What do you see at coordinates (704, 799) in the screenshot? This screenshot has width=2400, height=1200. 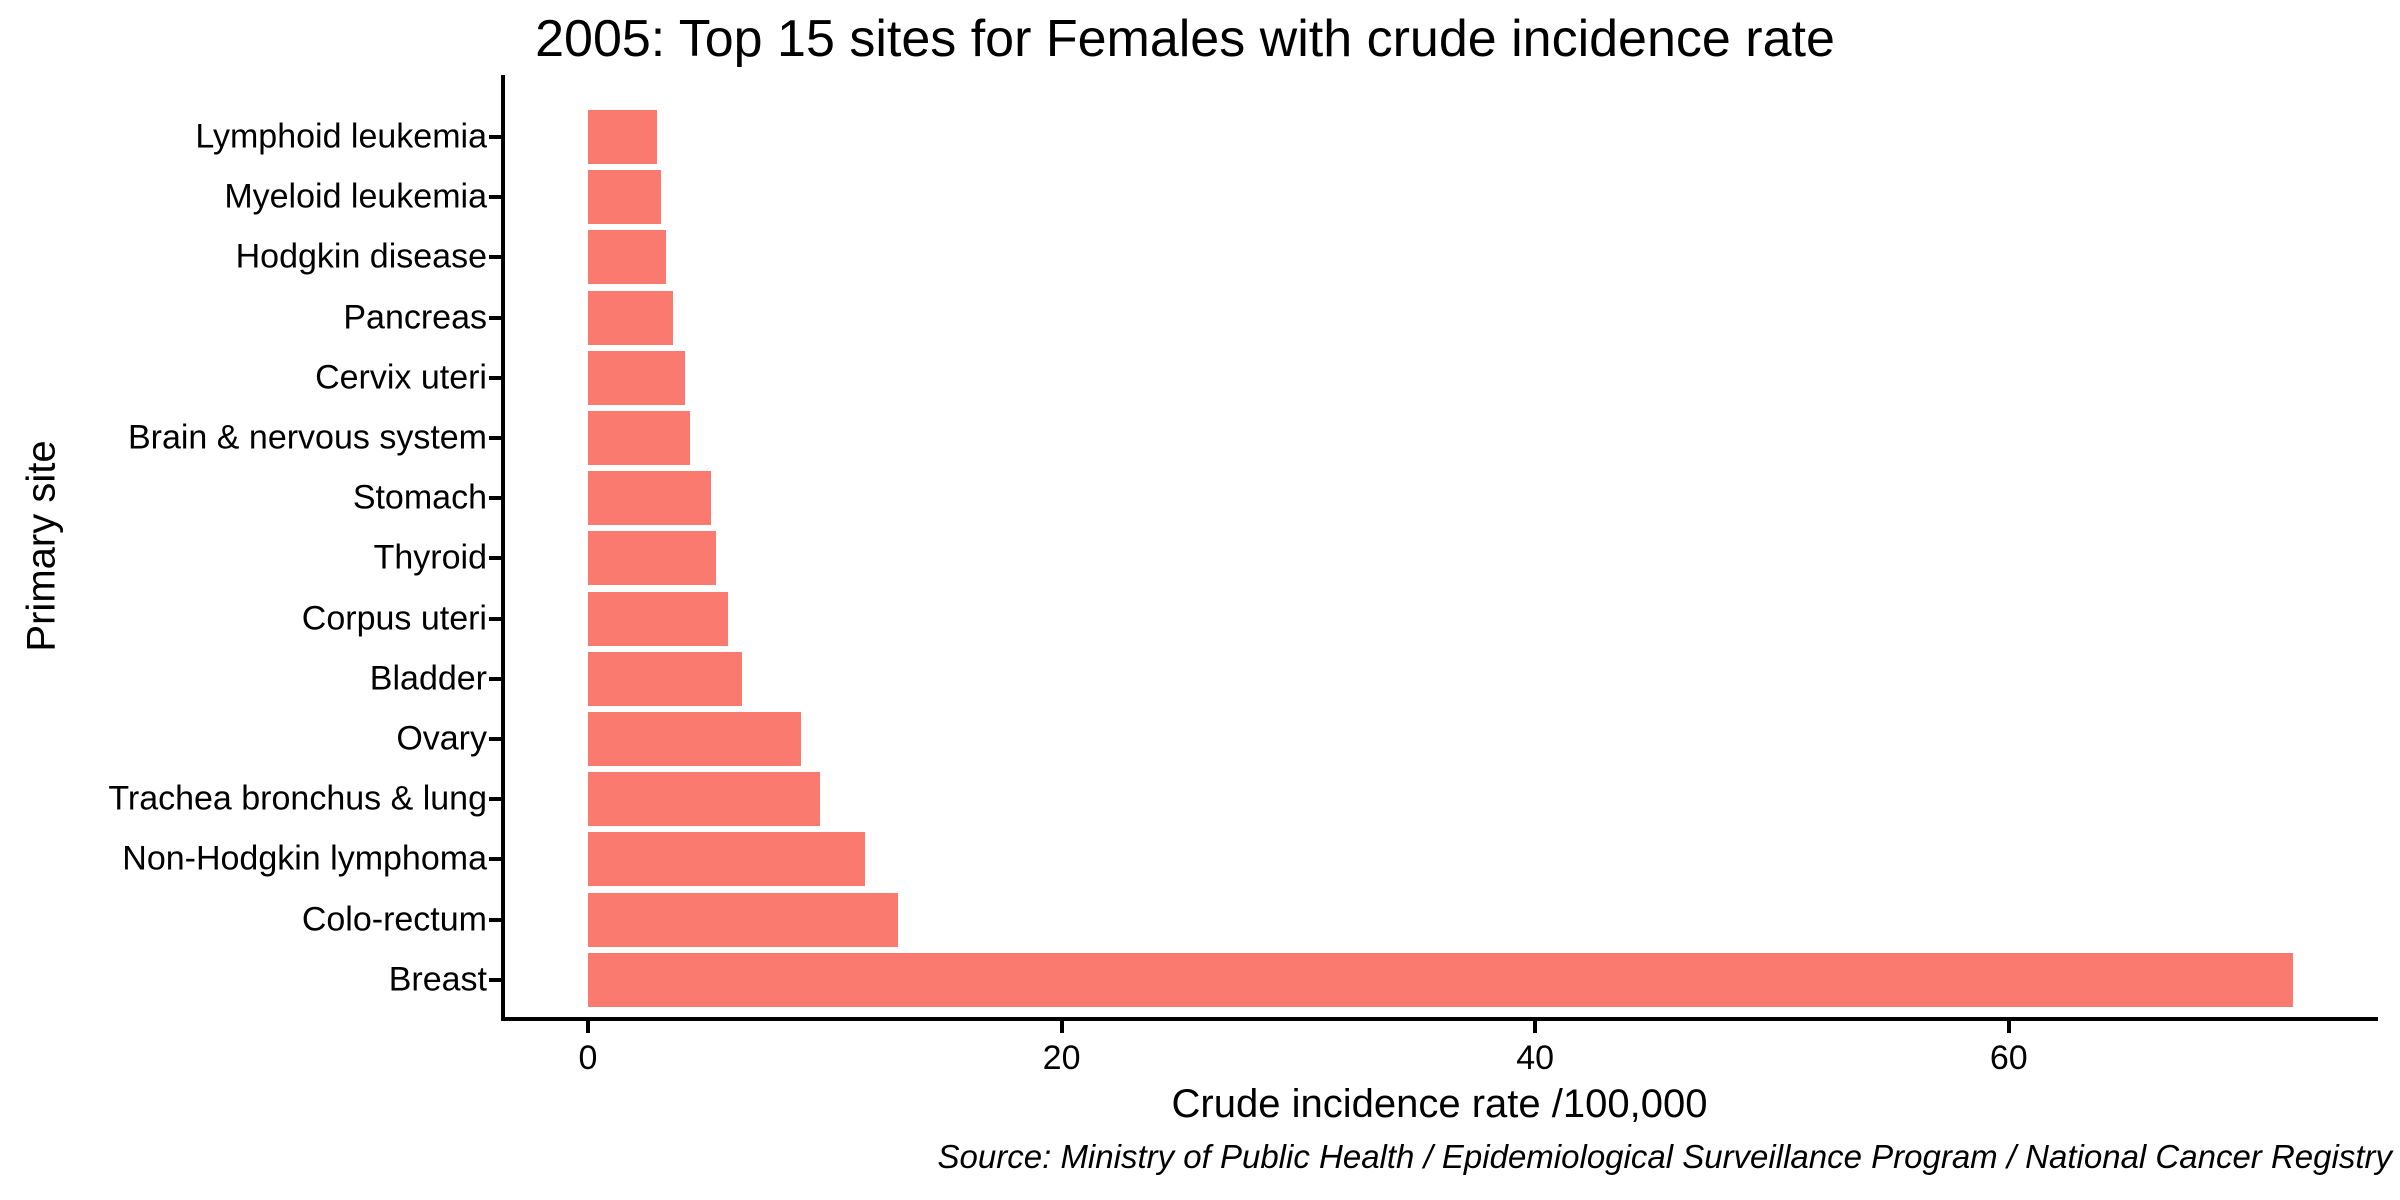 I see `bar-trachea-bronchus-lung` at bounding box center [704, 799].